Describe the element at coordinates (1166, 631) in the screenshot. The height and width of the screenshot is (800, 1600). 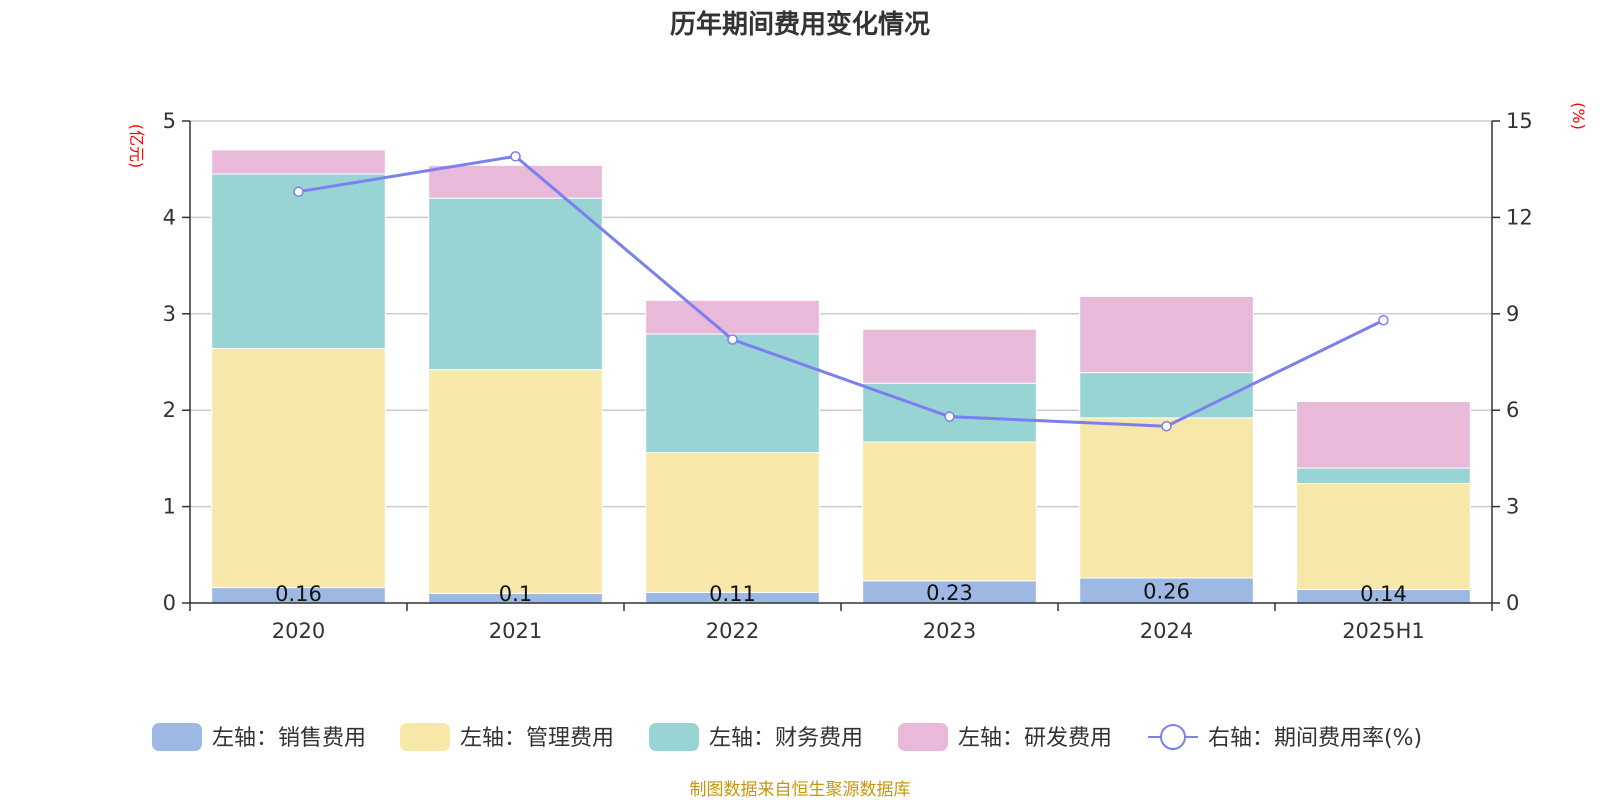
I see `x-tick-label: 2024` at that location.